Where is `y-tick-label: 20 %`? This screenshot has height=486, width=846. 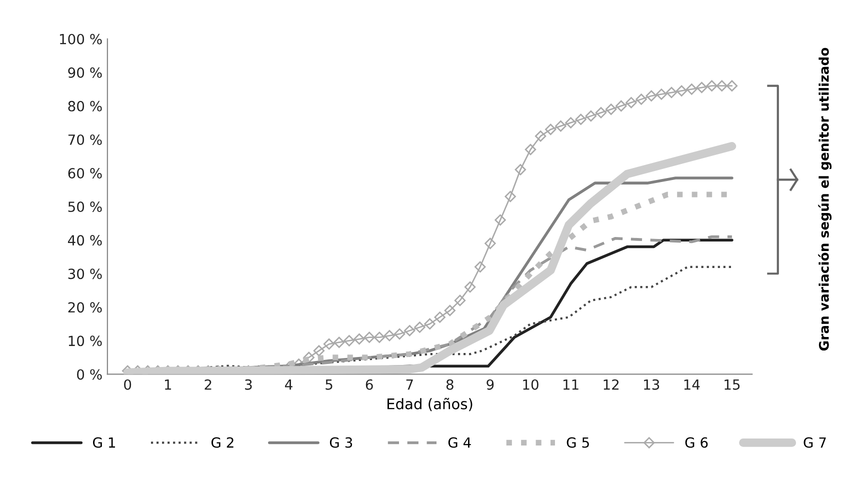
y-tick-label: 20 % is located at coordinates (85, 307).